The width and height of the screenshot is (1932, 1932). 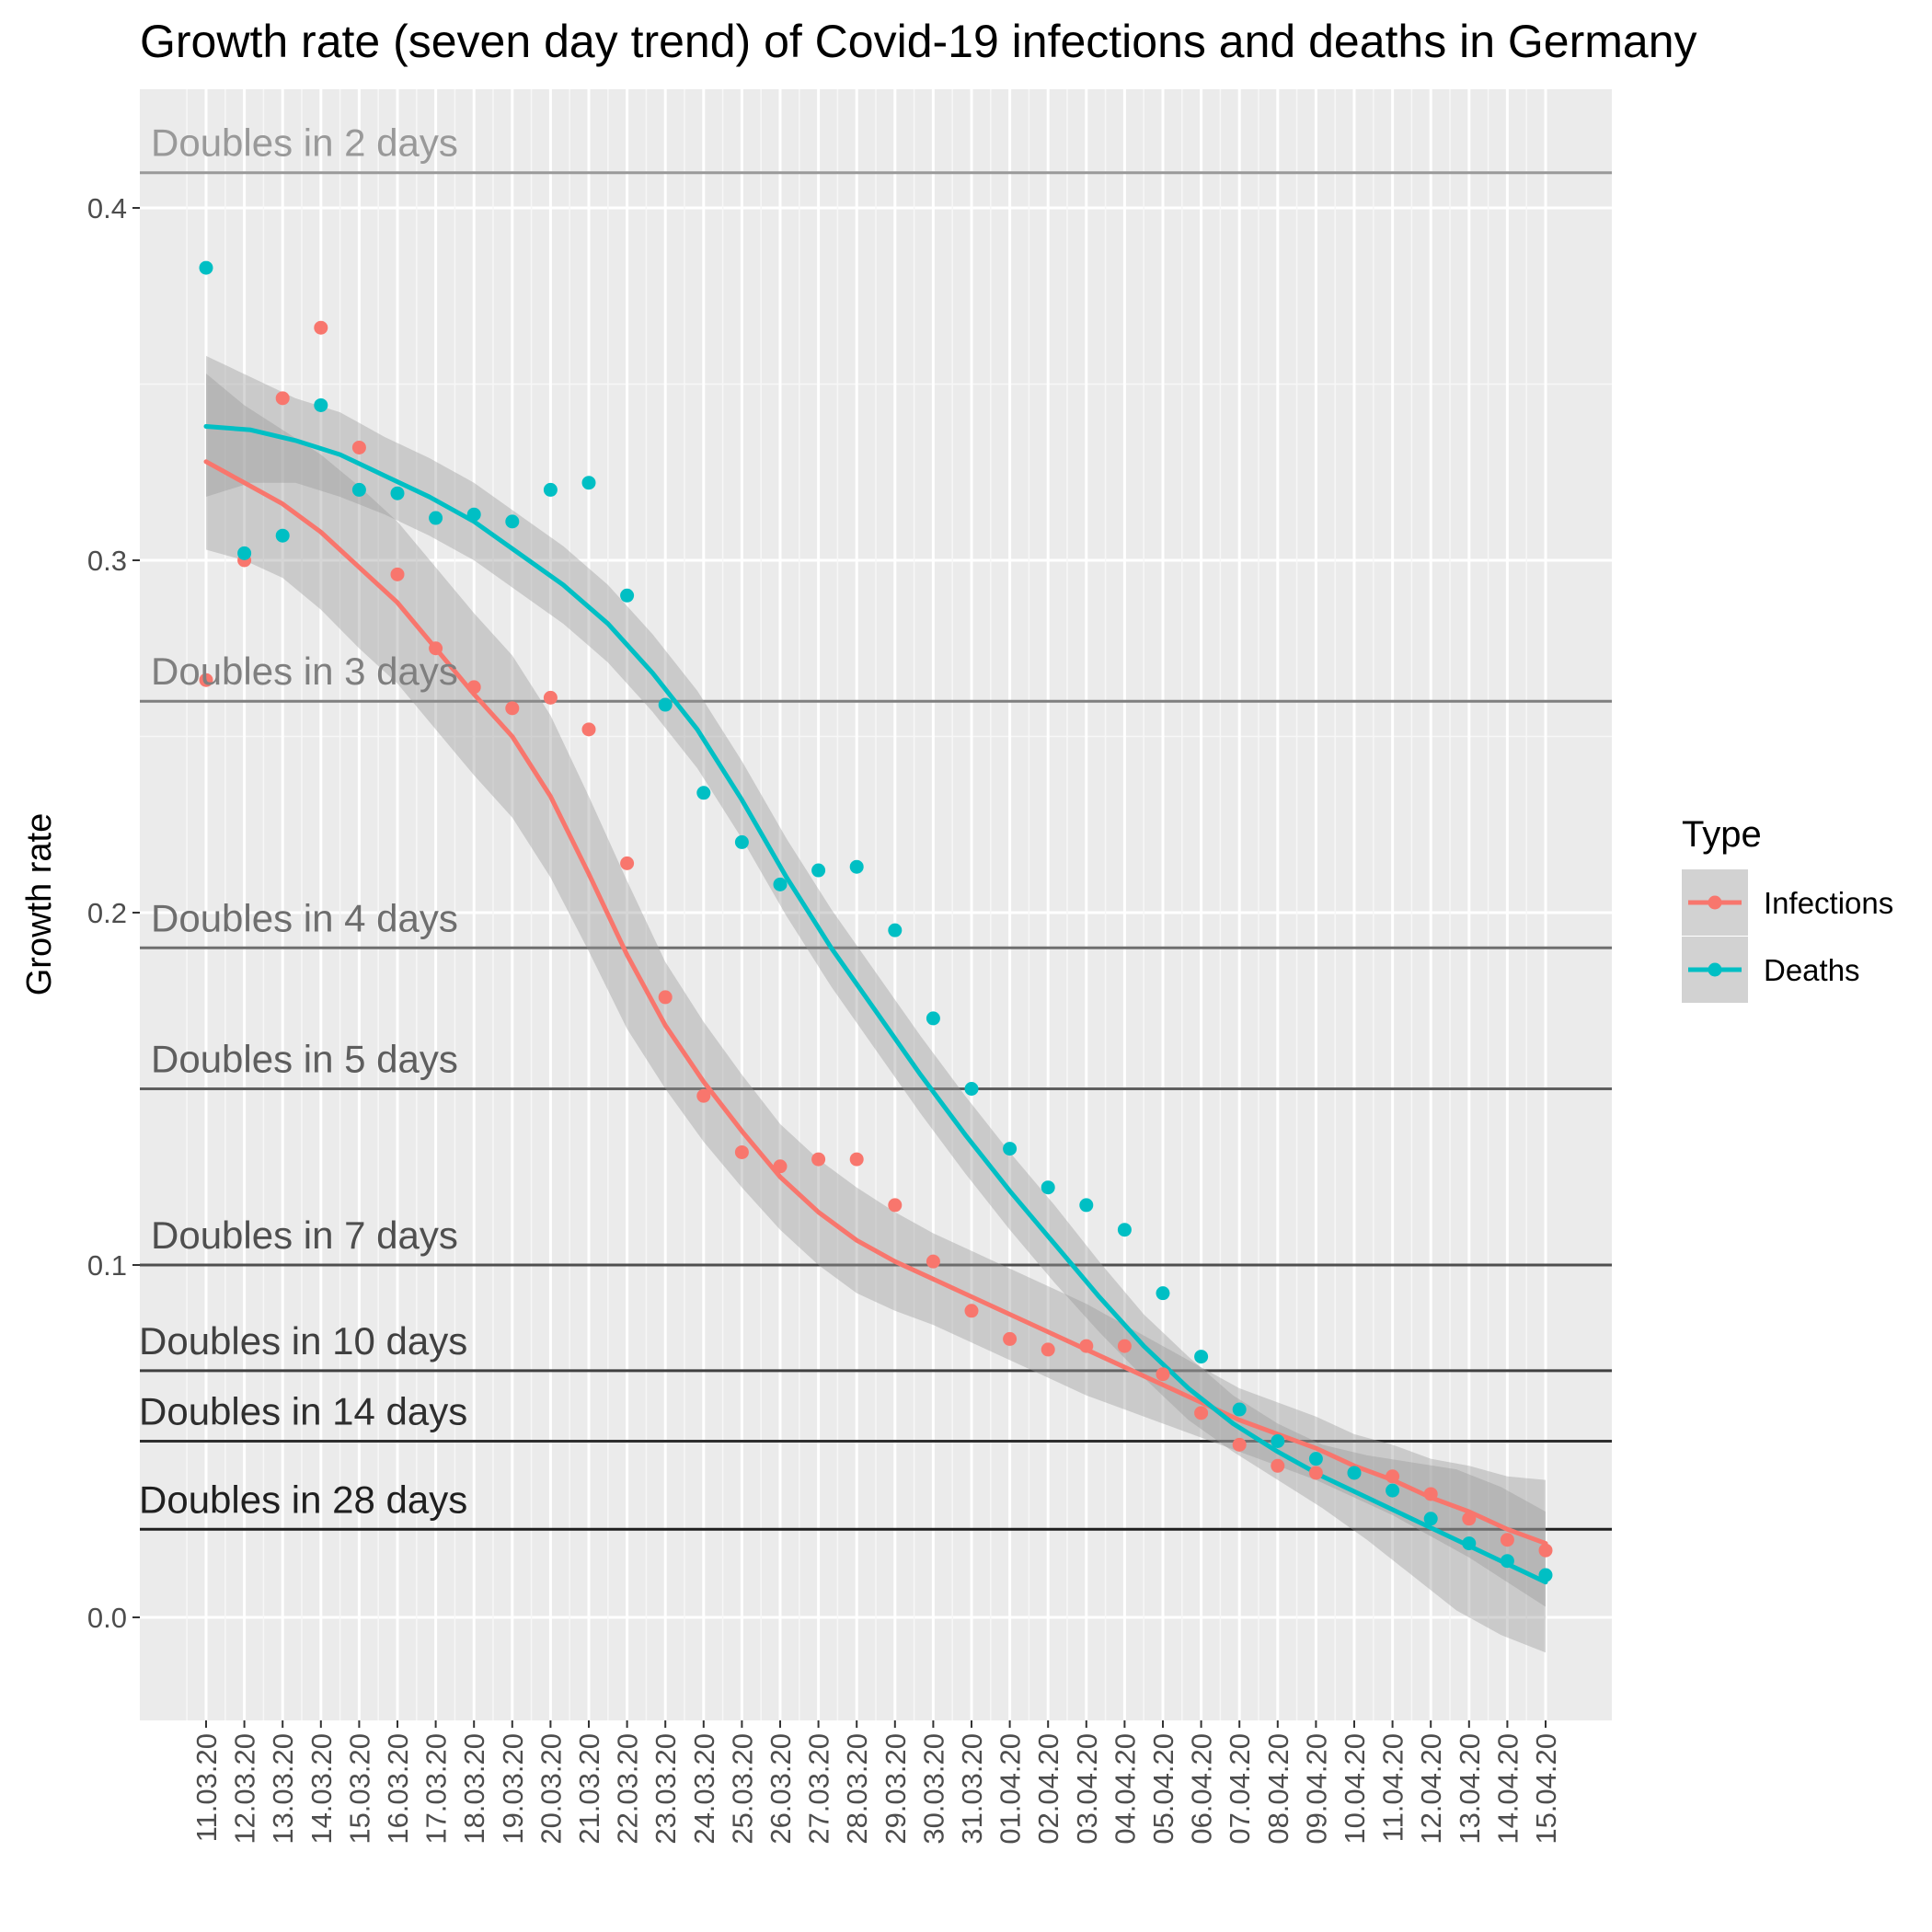 What do you see at coordinates (628, 1789) in the screenshot?
I see `x-tick-label: 22.03.20` at bounding box center [628, 1789].